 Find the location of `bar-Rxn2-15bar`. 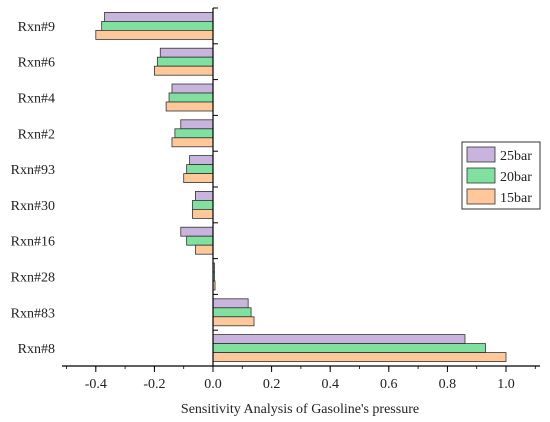

bar-Rxn2-15bar is located at coordinates (192, 142).